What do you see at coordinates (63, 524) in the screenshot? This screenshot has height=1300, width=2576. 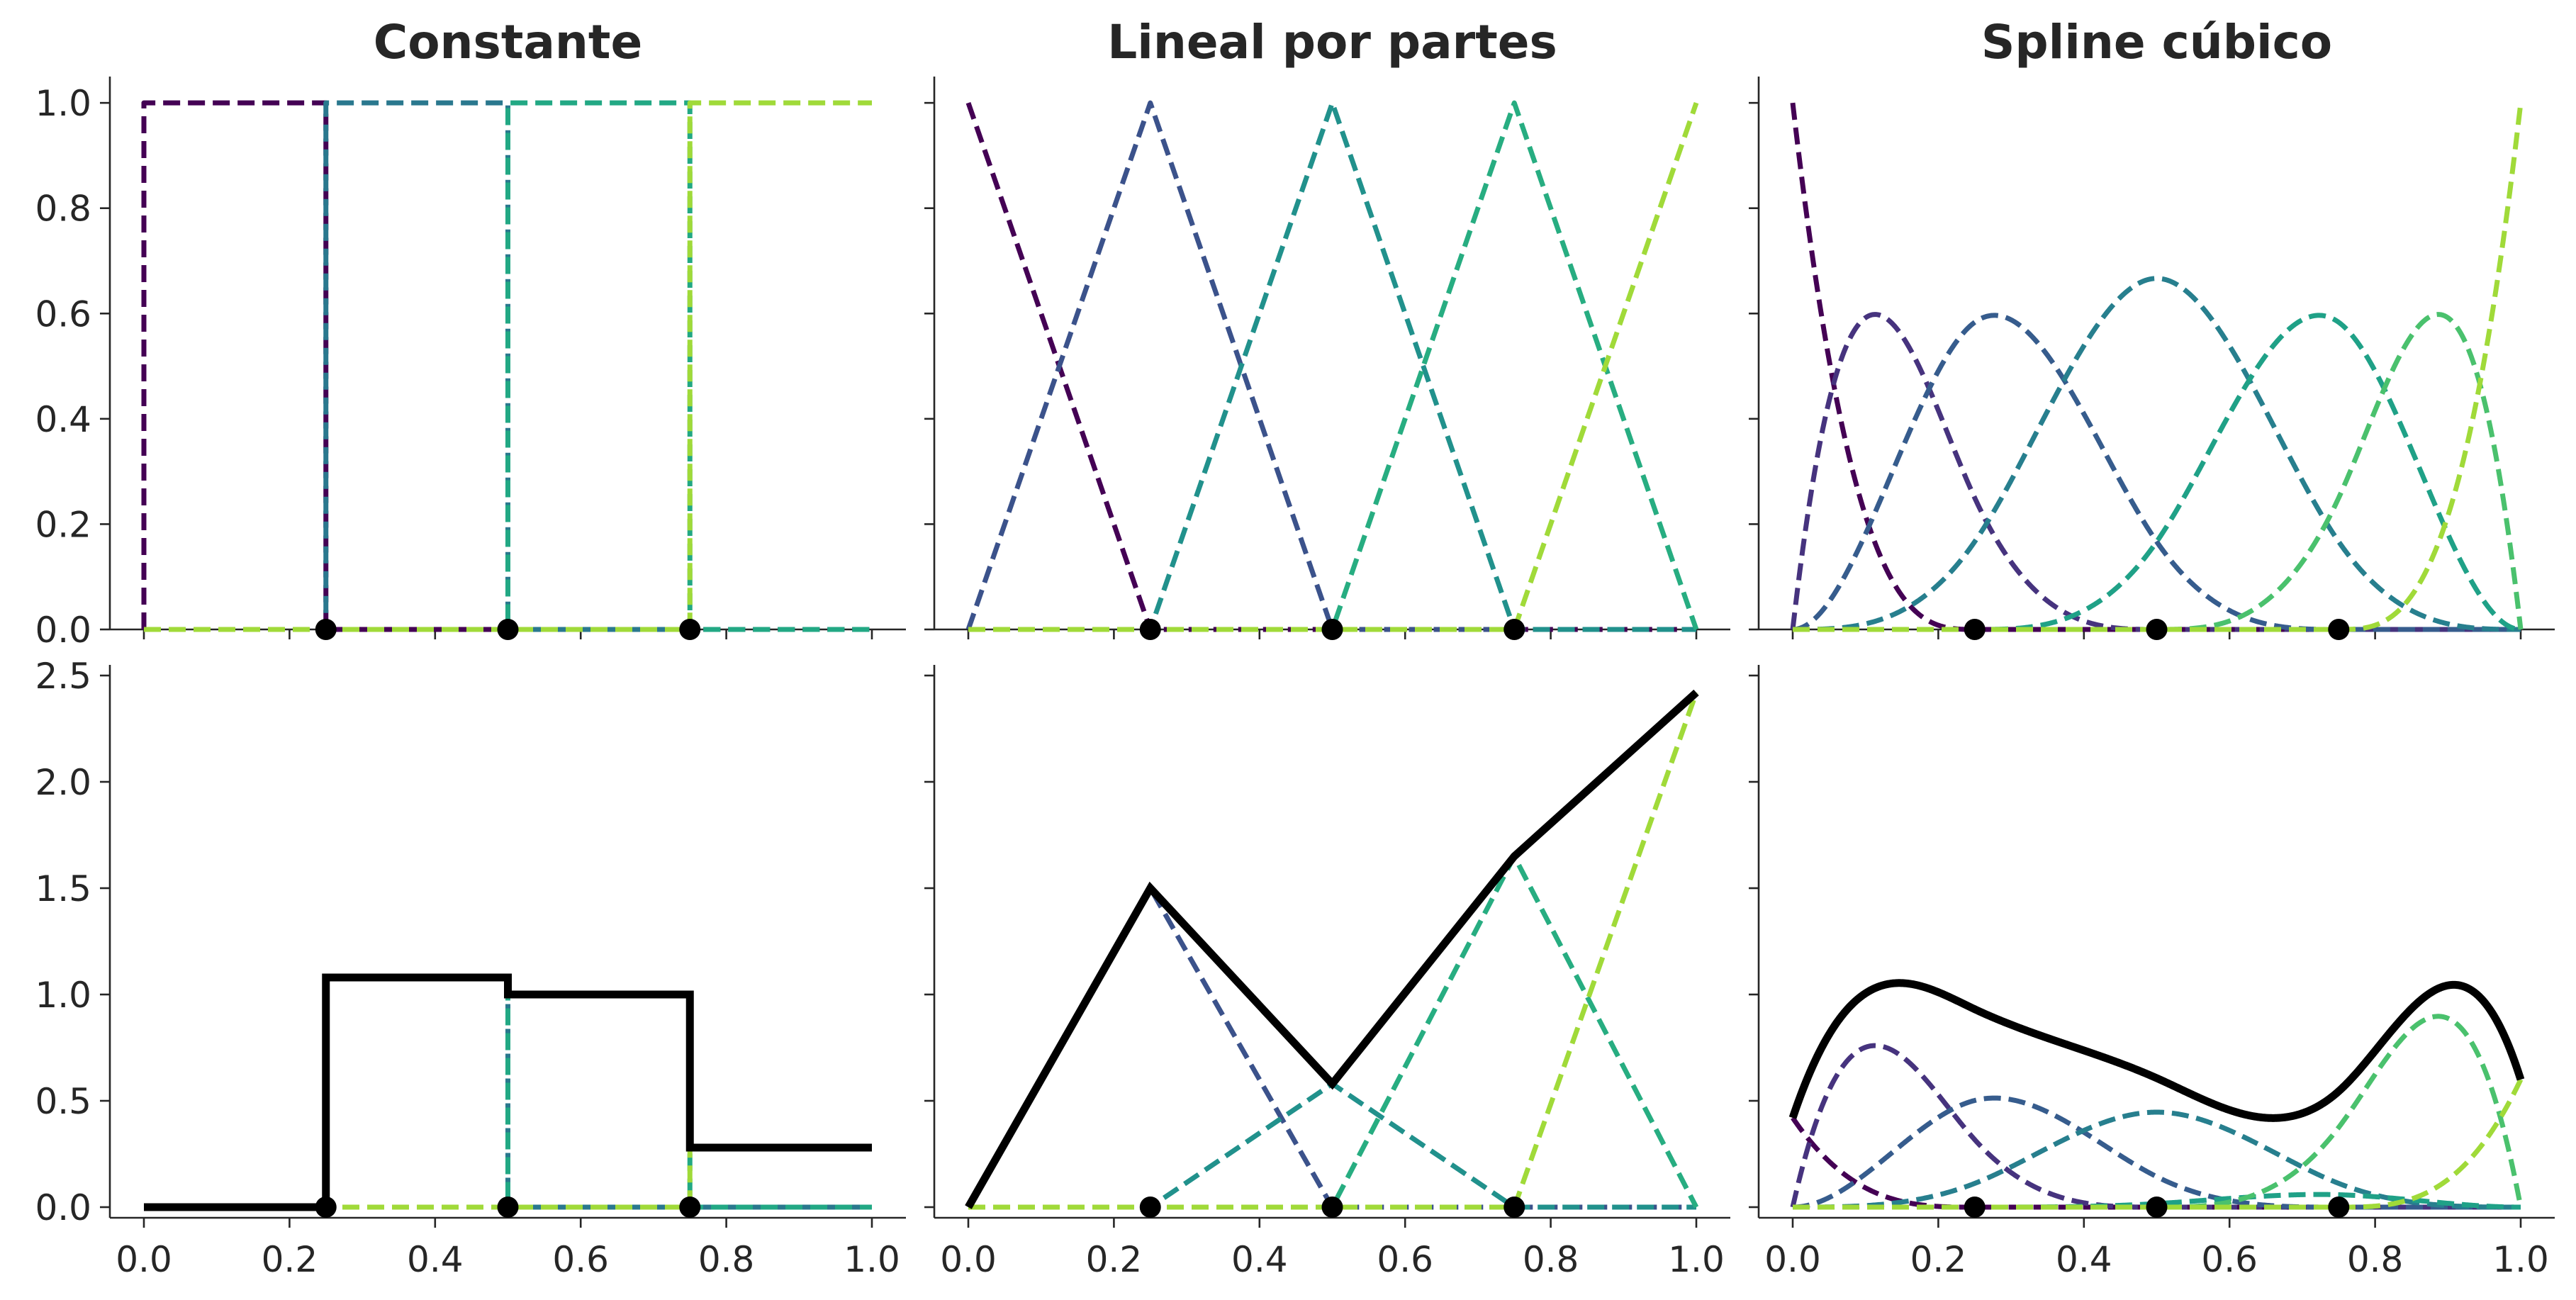 I see `y-tick-label: 0.2` at bounding box center [63, 524].